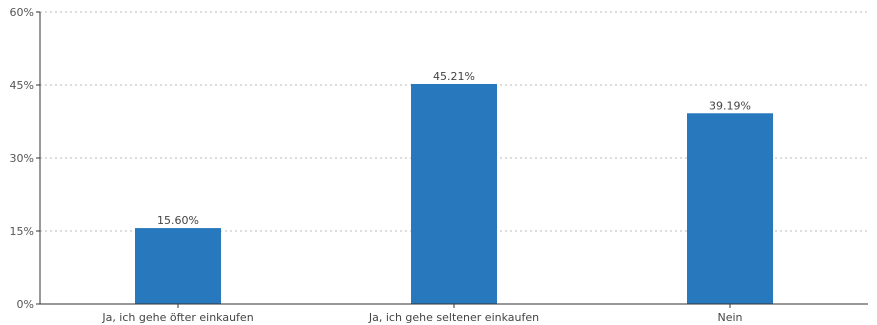 Image resolution: width=877 pixels, height=325 pixels. I want to click on x-tick-label: Ja, ich gehe öfter einkaufen, so click(177, 317).